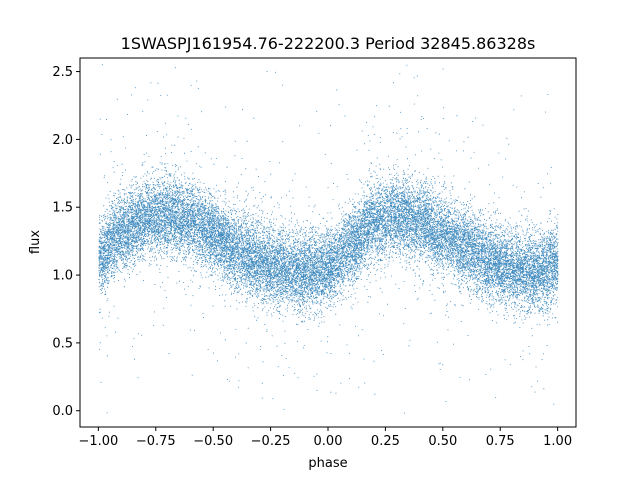 The width and height of the screenshot is (640, 480). I want to click on x-tick-label: −0.75, so click(156, 441).